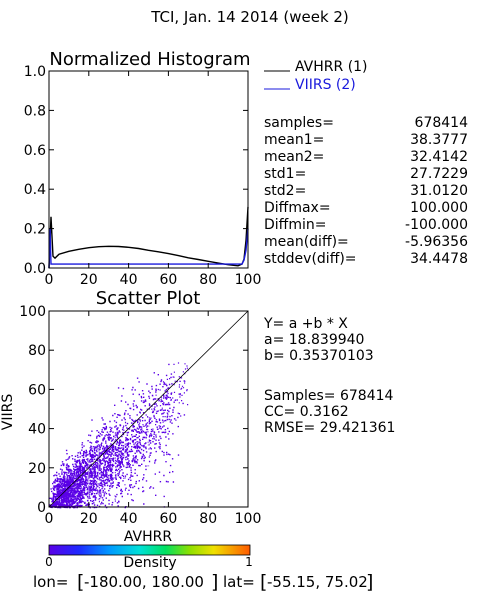 The width and height of the screenshot is (500, 600). What do you see at coordinates (239, 582) in the screenshot?
I see `footer-lat-label: lat=` at bounding box center [239, 582].